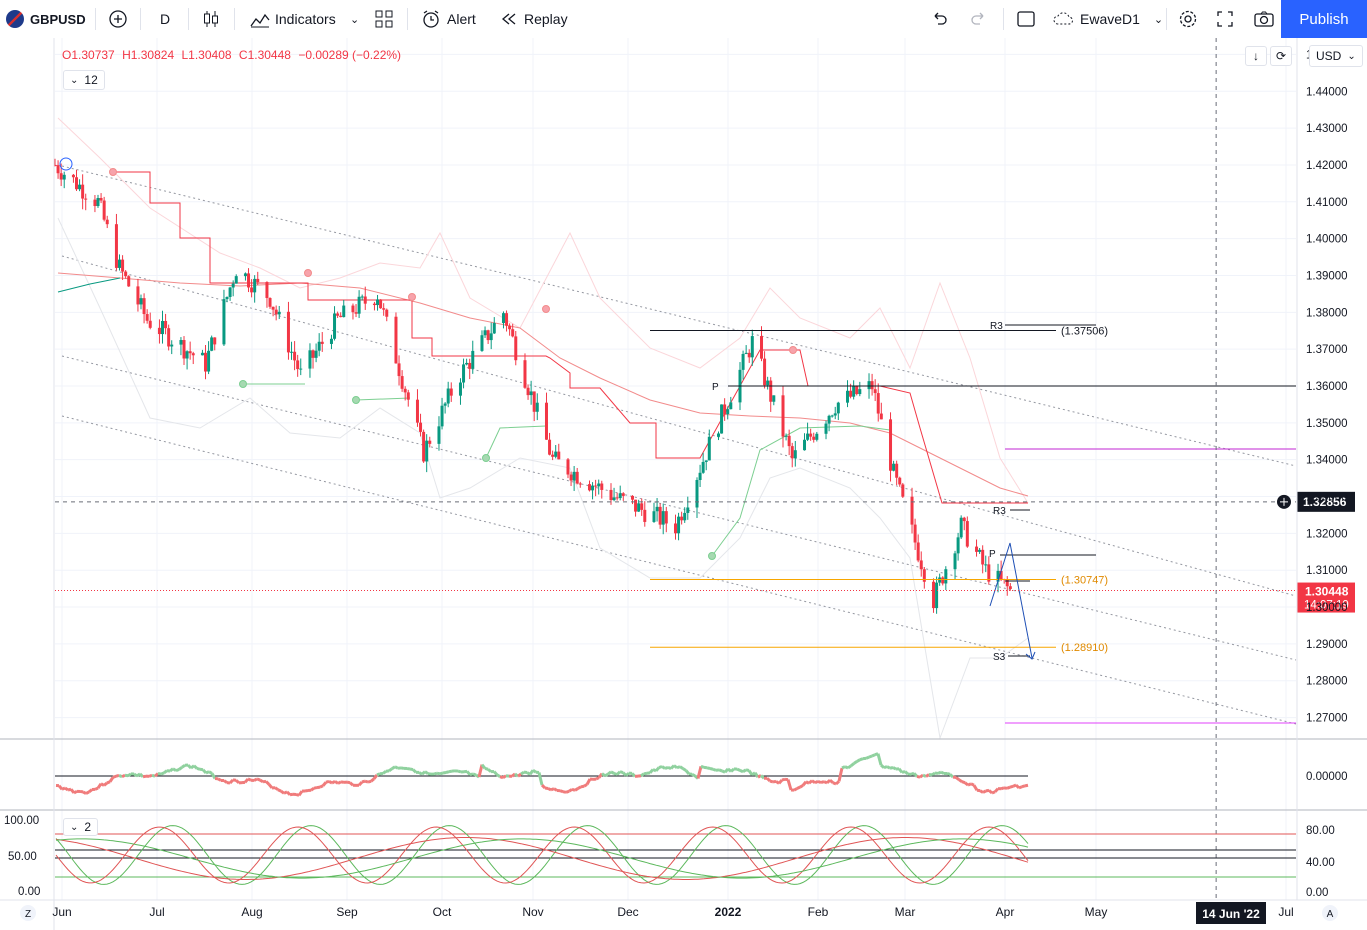 This screenshot has height=930, width=1367. Describe the element at coordinates (165, 19) in the screenshot. I see `interval-button: D` at that location.